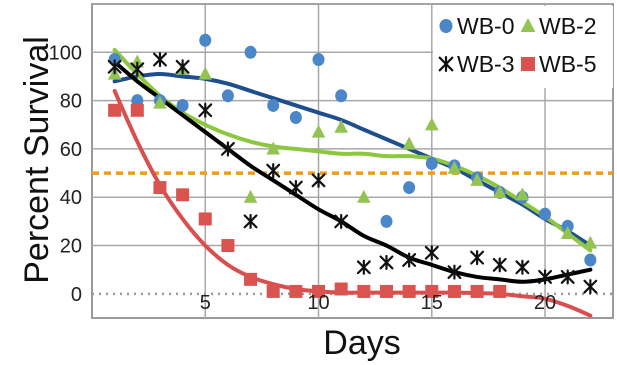 This screenshot has width=617, height=365. What do you see at coordinates (71, 150) in the screenshot?
I see `y-tick-label: 60` at bounding box center [71, 150].